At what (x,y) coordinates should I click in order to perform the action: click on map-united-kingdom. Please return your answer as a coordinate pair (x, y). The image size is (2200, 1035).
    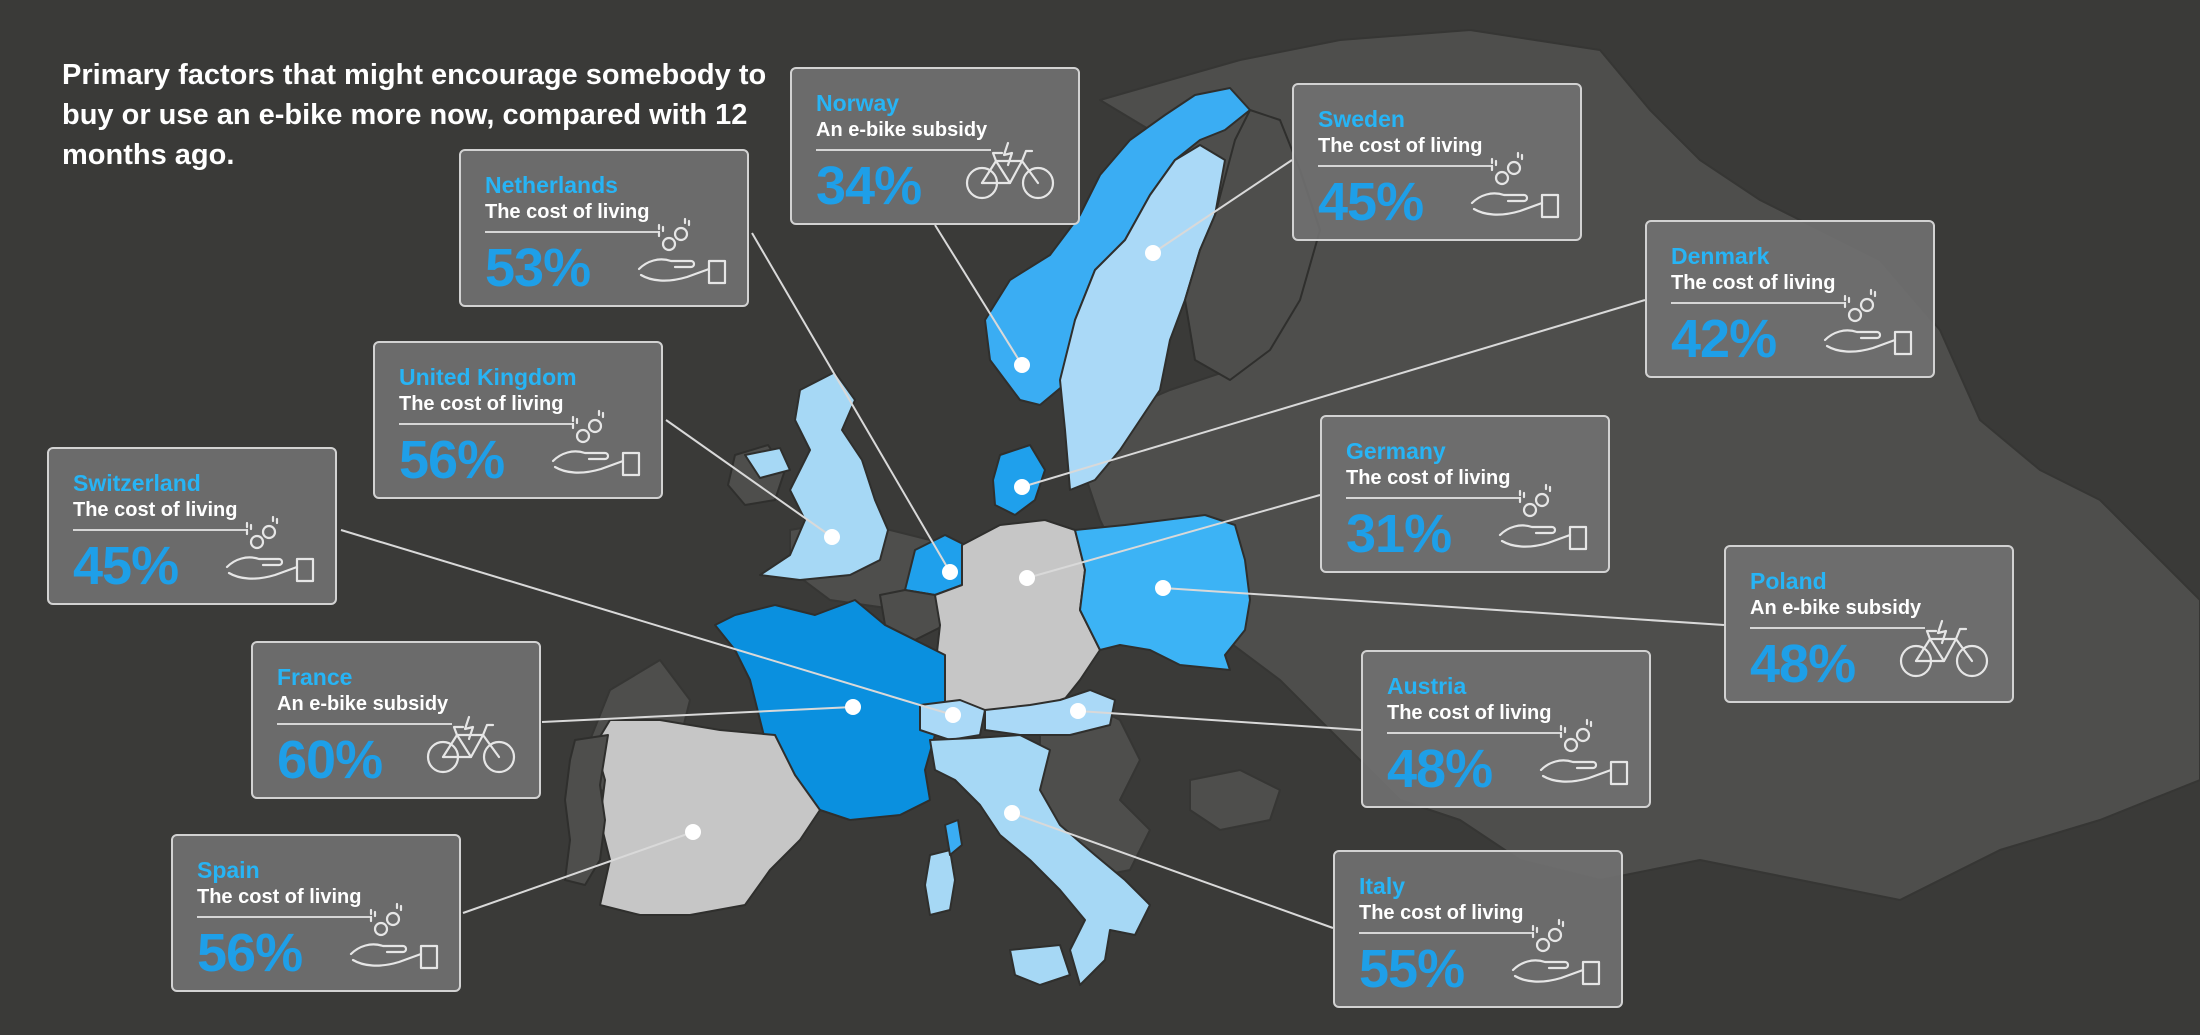
    Looking at the image, I should click on (824, 476).